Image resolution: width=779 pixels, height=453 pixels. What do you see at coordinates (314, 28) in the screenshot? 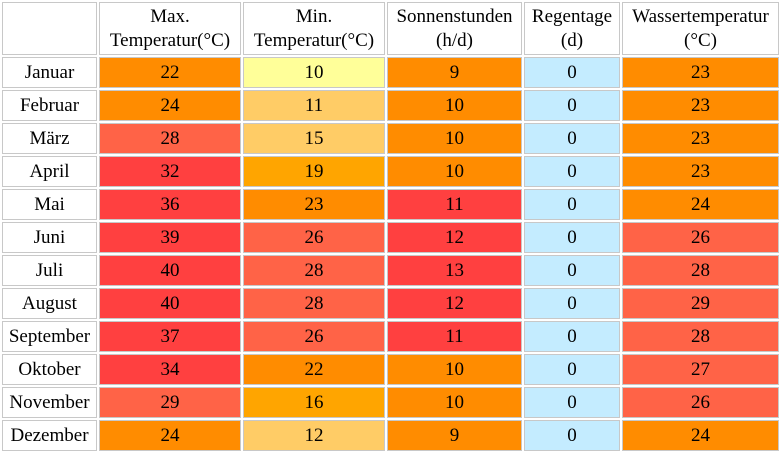
I see `header-min-temp: Min. Temperatur(°C)` at bounding box center [314, 28].